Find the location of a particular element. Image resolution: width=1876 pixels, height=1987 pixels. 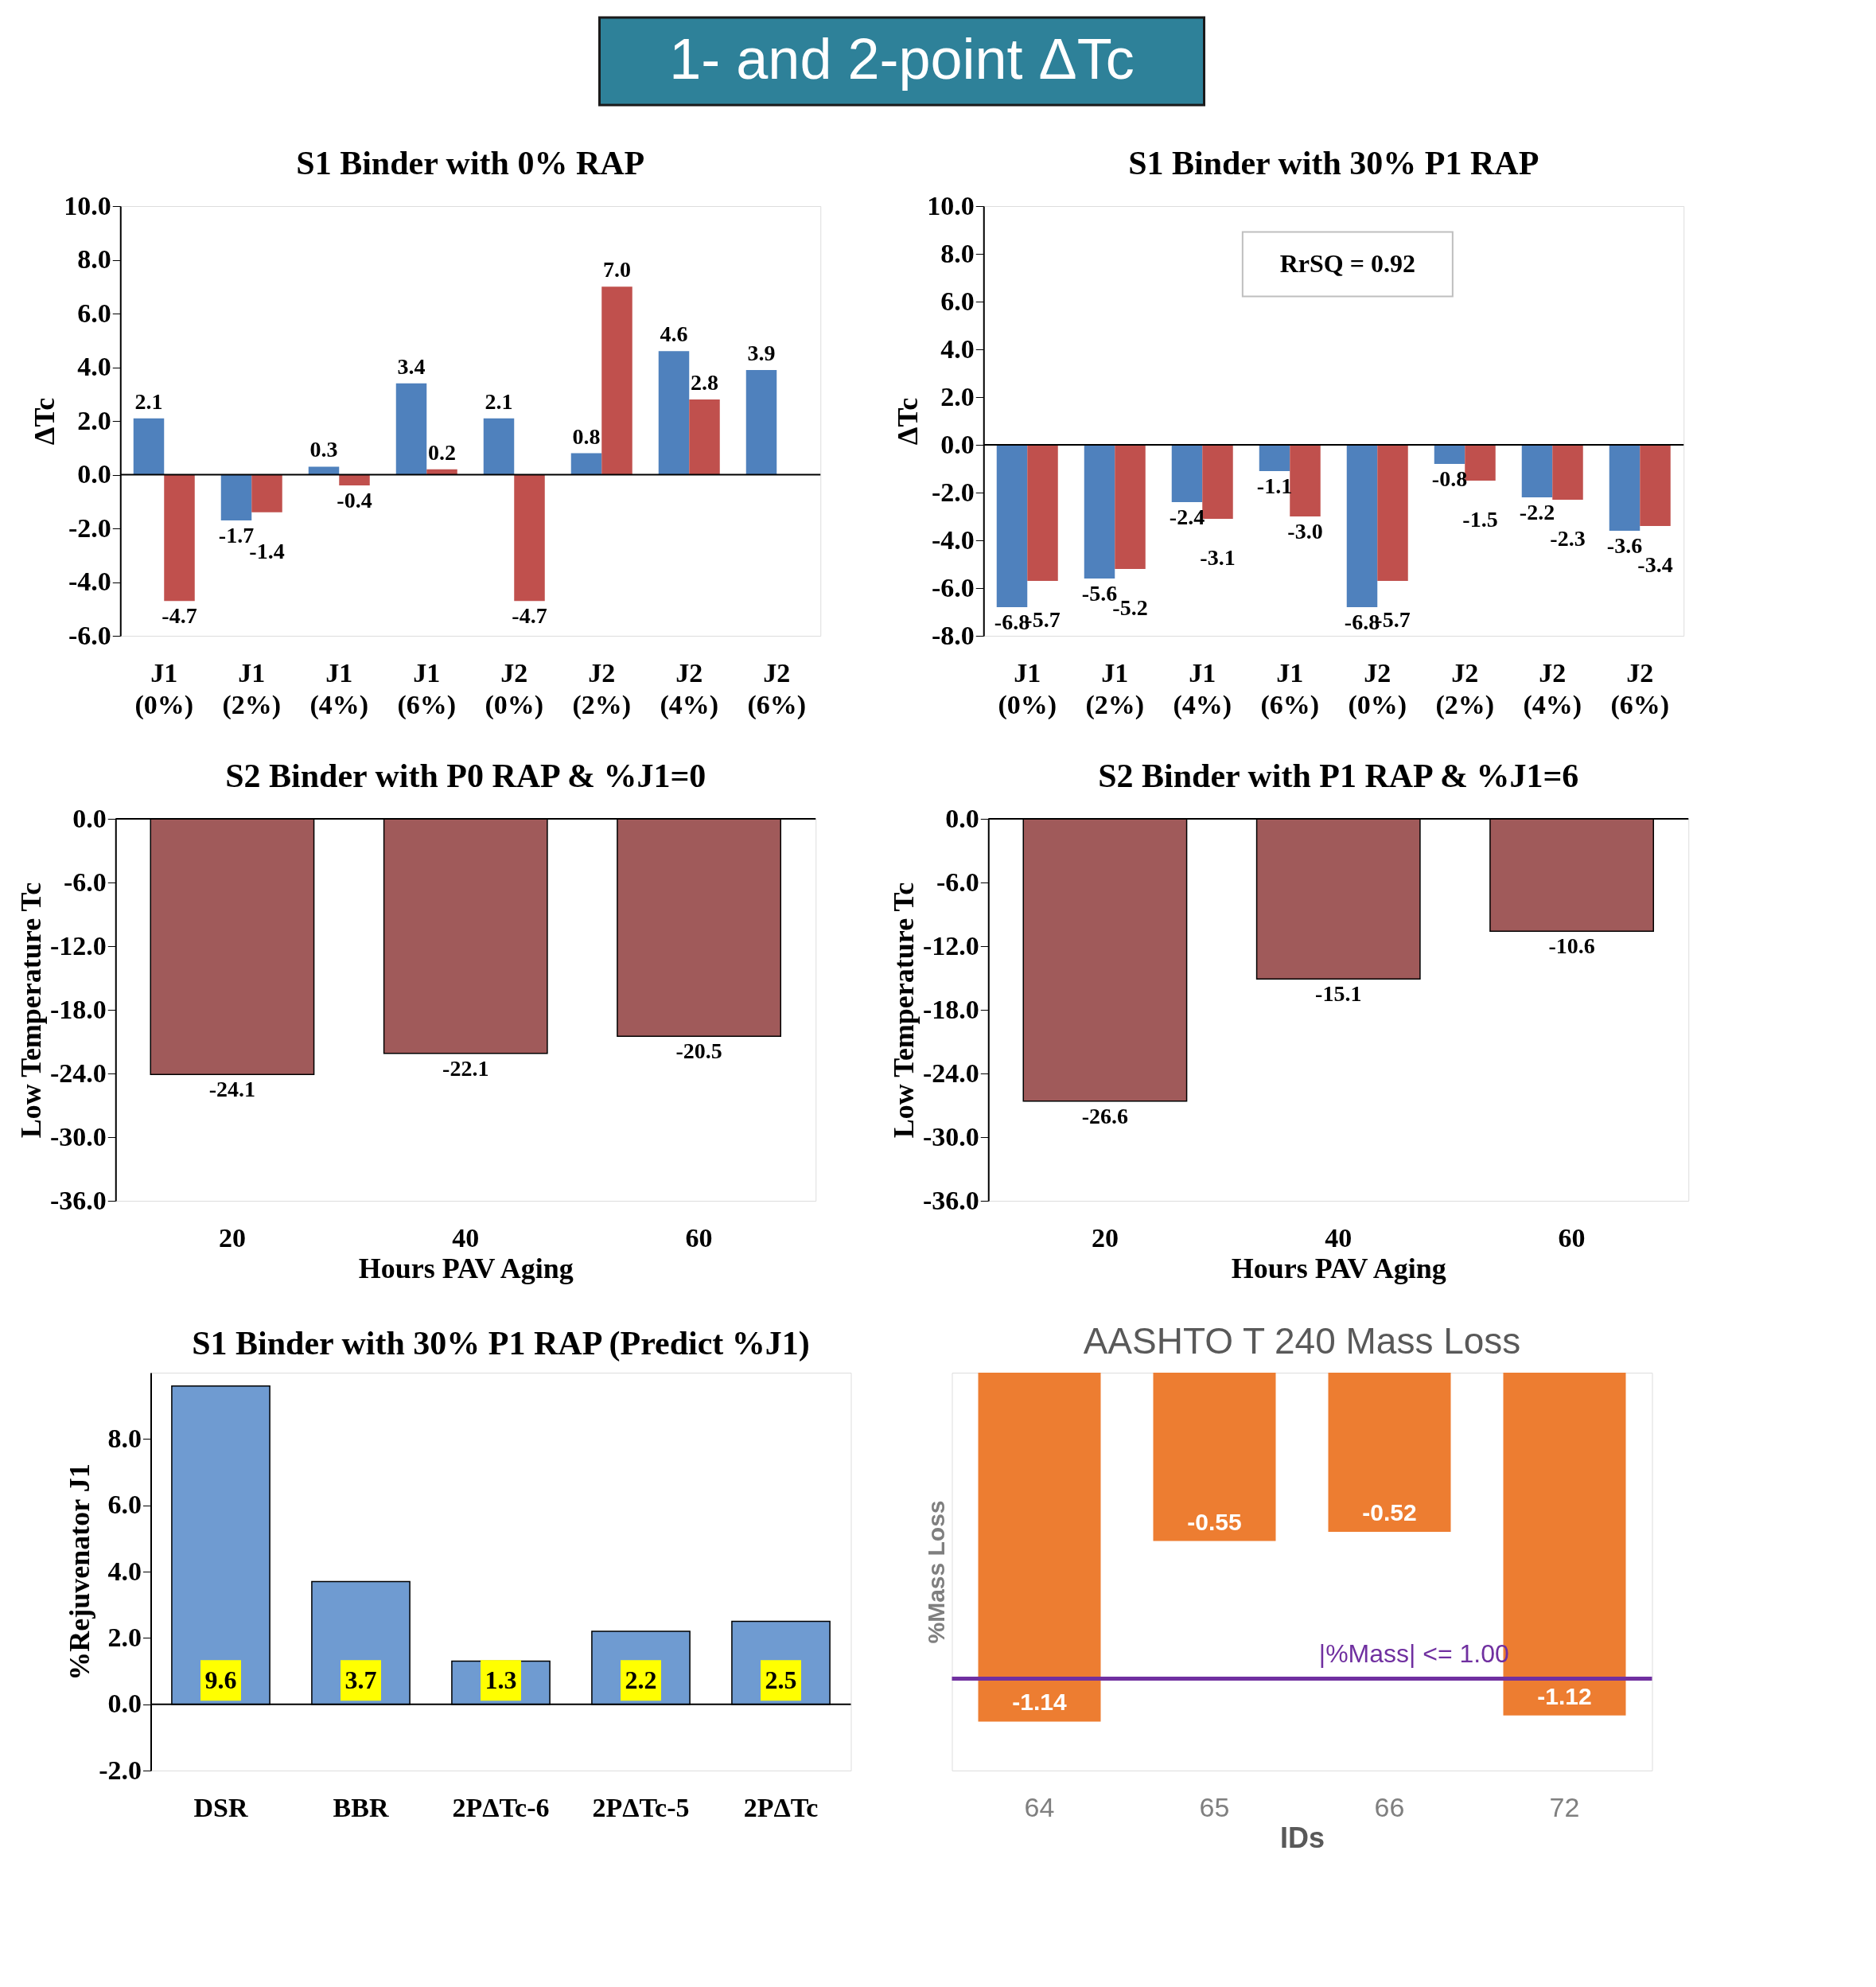

y-tick-label: 4.0 is located at coordinates (124, 1571).